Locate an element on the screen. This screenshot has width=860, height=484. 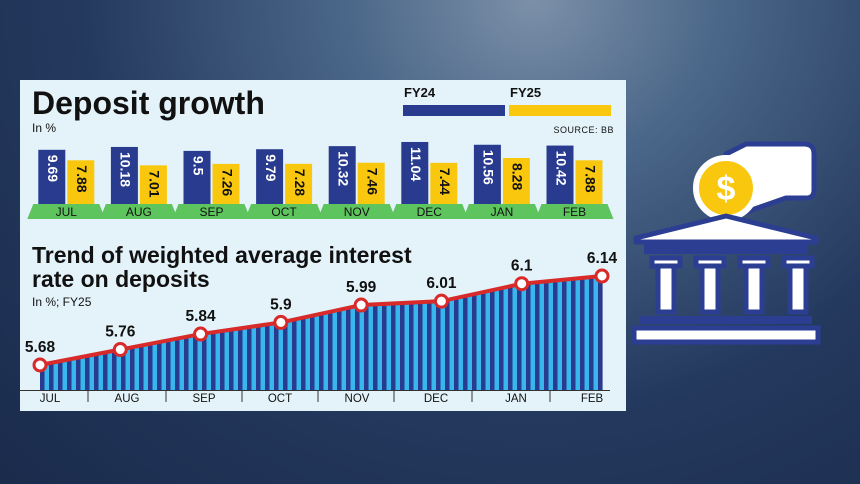
category-label-aug: AUG is located at coordinates (139, 212).